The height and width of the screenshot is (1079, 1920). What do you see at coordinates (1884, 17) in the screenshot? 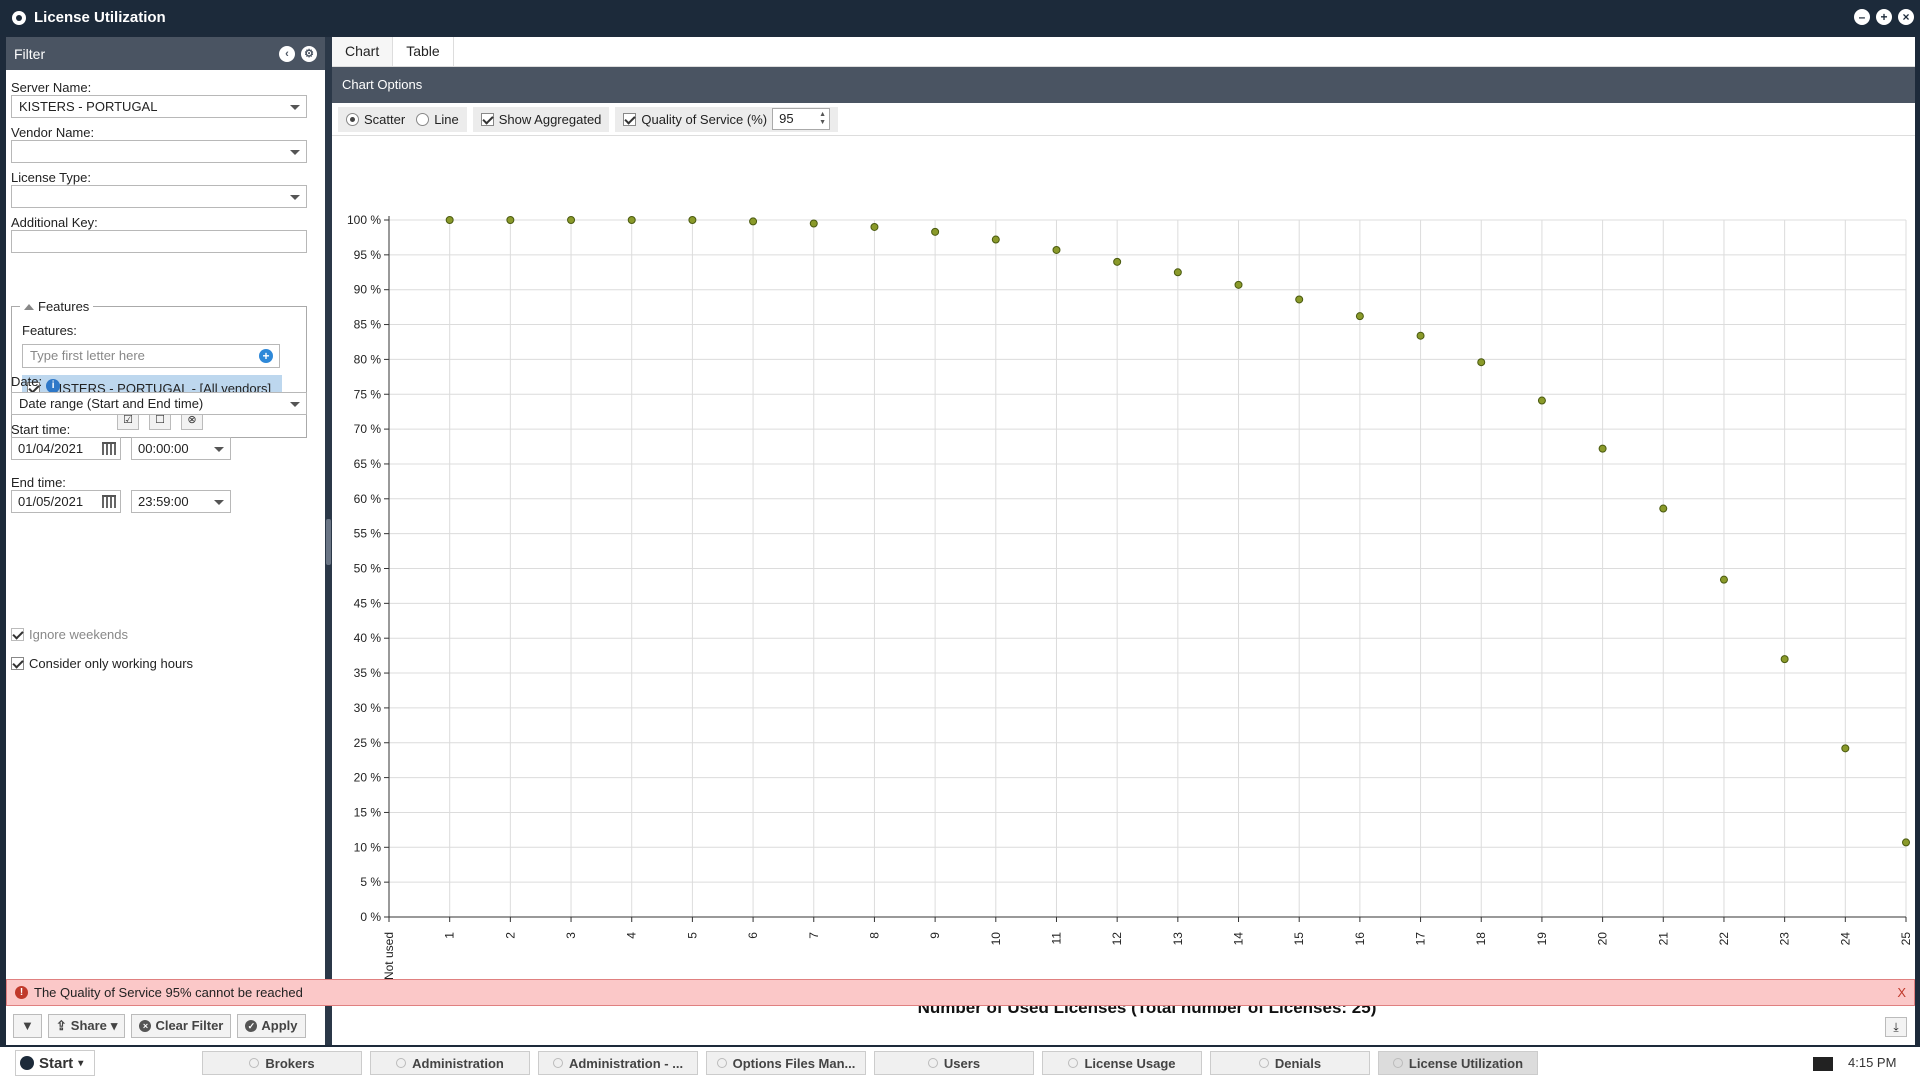
I see `restore-button: +` at bounding box center [1884, 17].